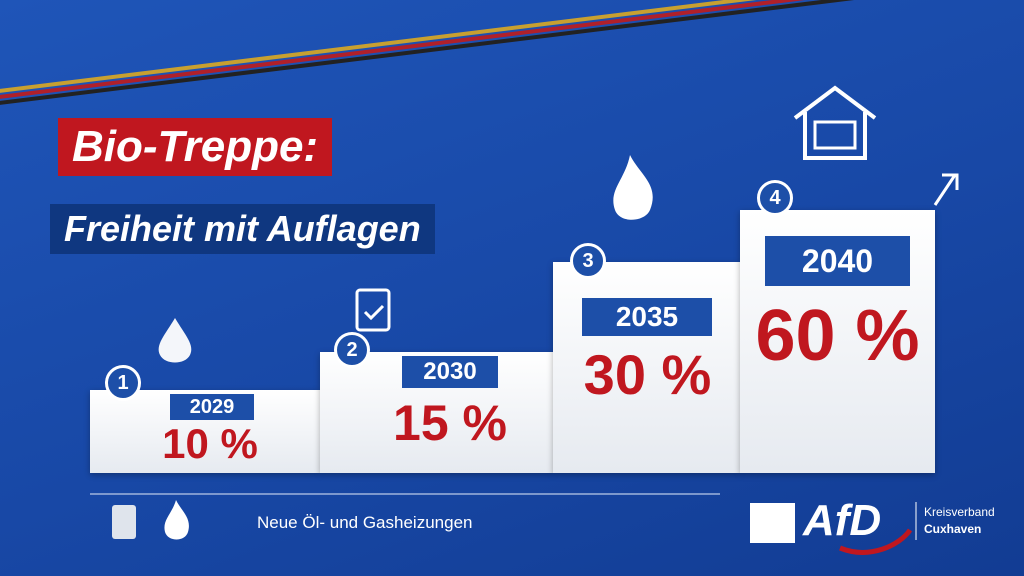 The height and width of the screenshot is (576, 1024). I want to click on title-line-2: Freiheit mit Auflagen, so click(242, 229).